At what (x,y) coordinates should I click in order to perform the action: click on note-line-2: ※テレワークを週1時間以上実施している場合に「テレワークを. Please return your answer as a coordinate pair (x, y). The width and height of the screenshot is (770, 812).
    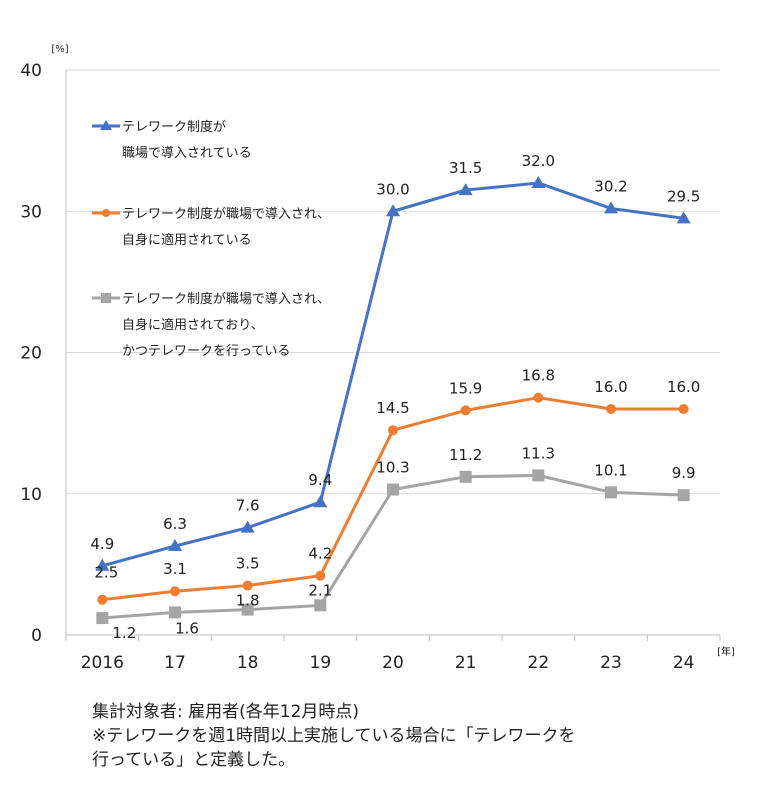
    Looking at the image, I should click on (334, 736).